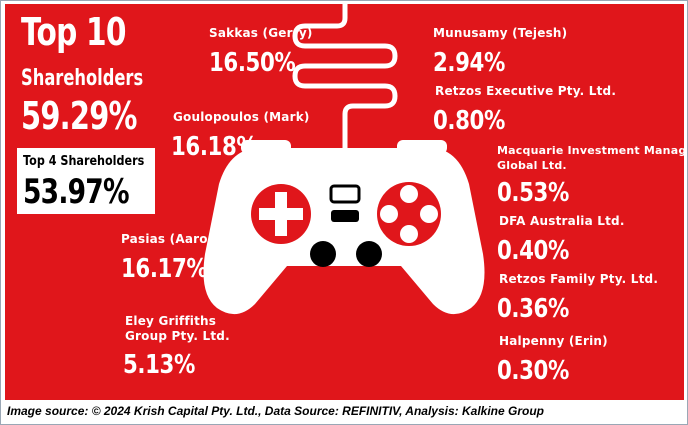 This screenshot has height=425, width=688. I want to click on headline-subtitle: Shareholders, so click(82, 78).